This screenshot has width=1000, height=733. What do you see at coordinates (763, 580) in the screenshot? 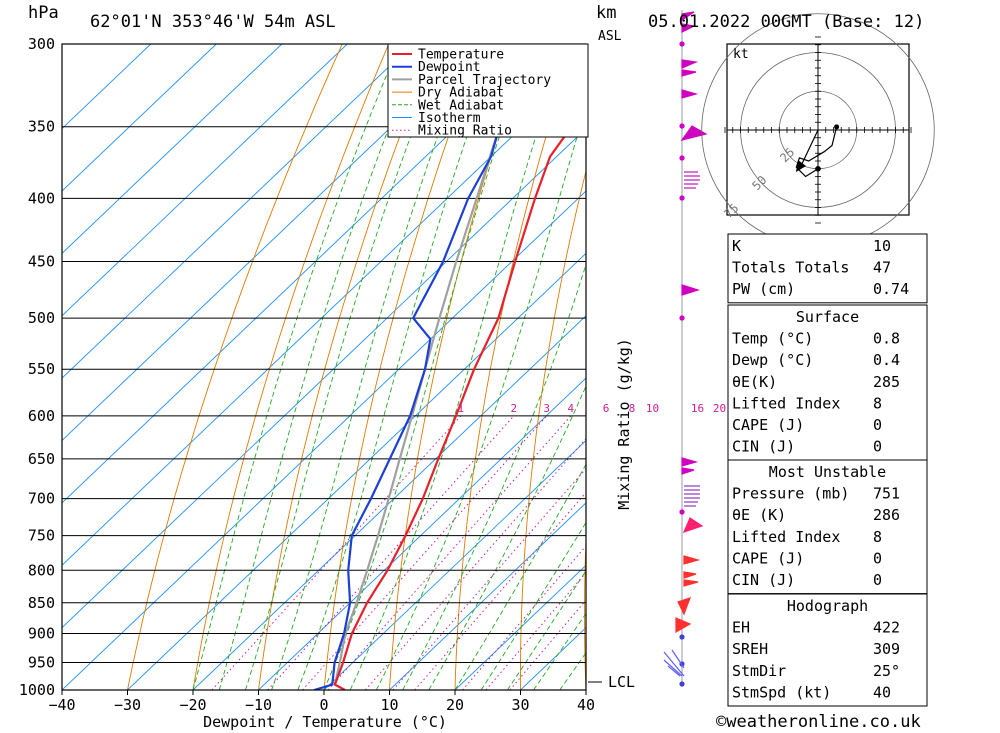
I see `stat-label: CIN (J)` at bounding box center [763, 580].